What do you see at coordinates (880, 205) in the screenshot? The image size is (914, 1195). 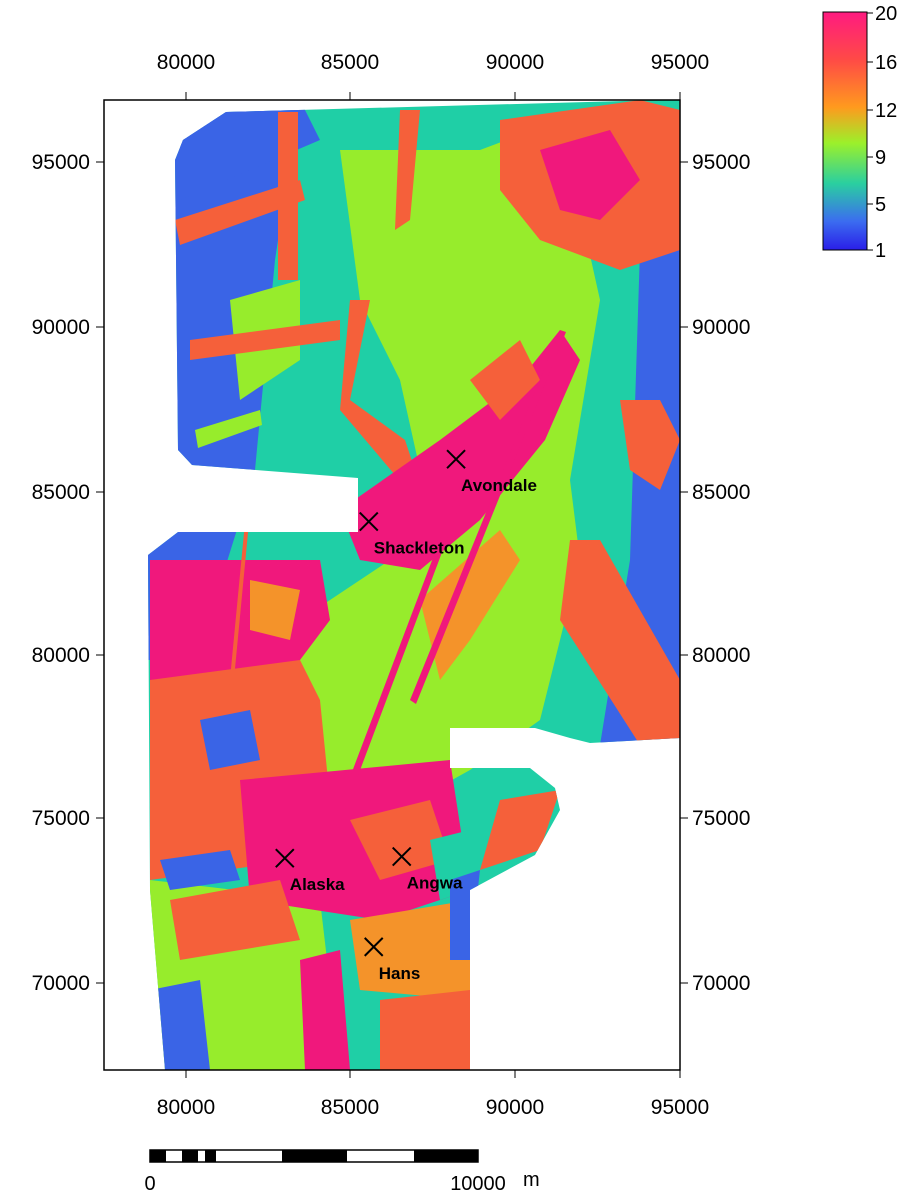 I see `colorbar-label-5: 5` at bounding box center [880, 205].